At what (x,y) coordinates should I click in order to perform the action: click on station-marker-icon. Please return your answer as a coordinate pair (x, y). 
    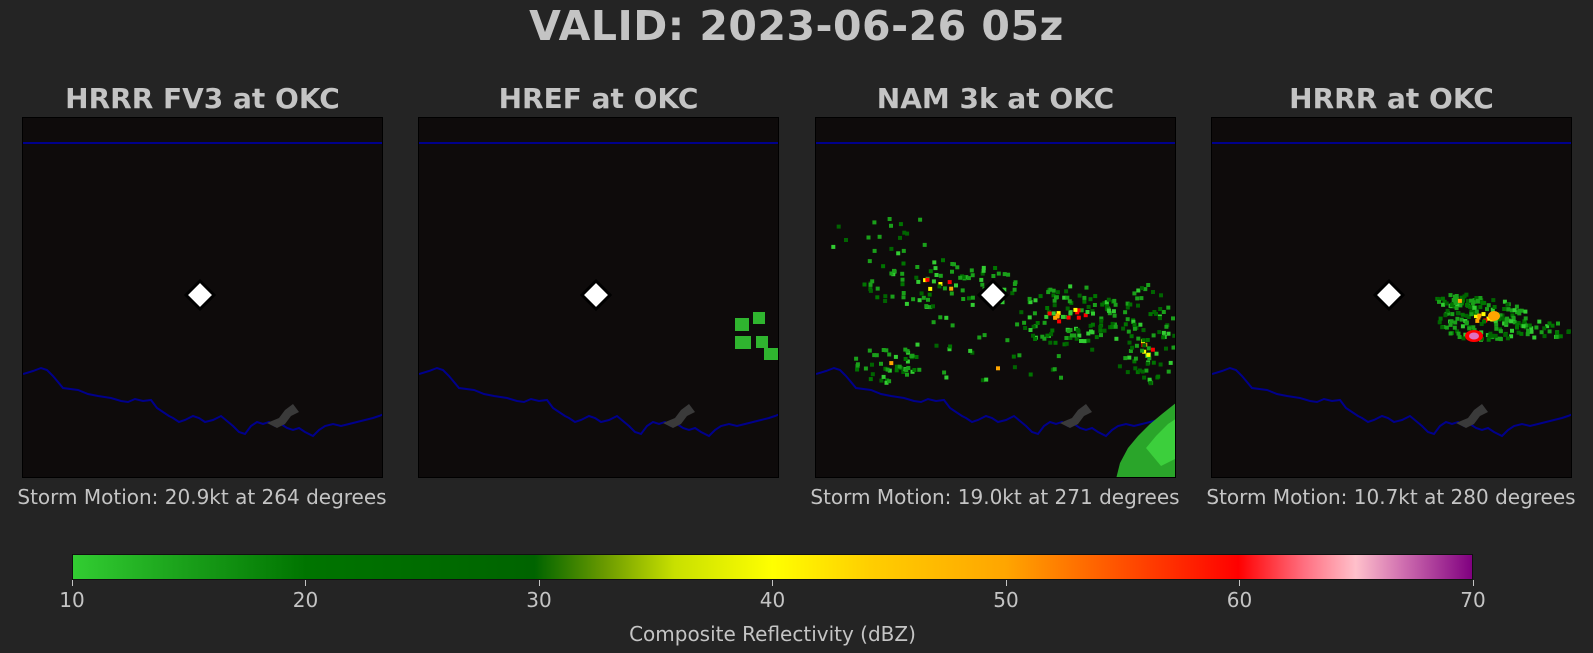
    Looking at the image, I should click on (596, 295).